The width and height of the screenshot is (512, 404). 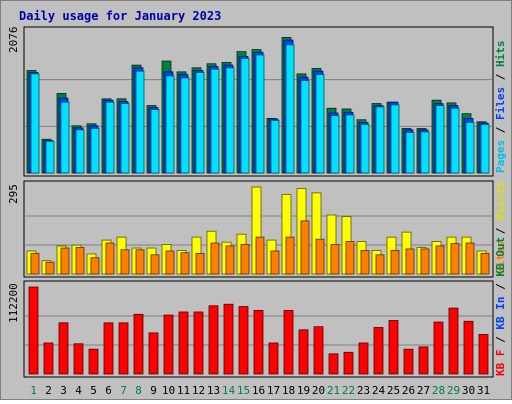 I want to click on hits-right-labels: Pages / Files / Hits, so click(x=500, y=107).